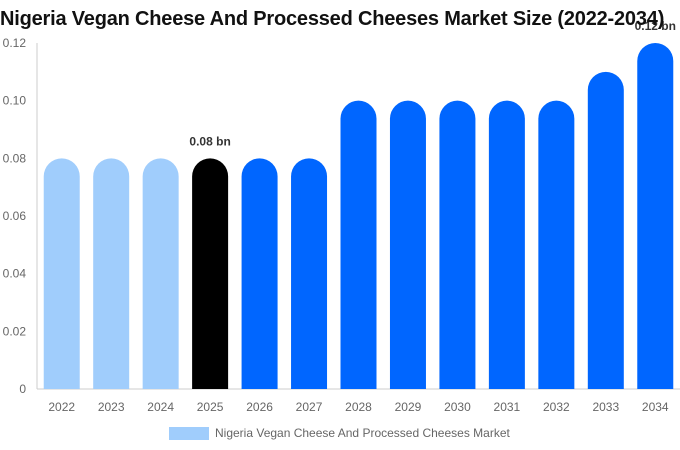 The image size is (680, 450). What do you see at coordinates (309, 407) in the screenshot?
I see `x-tick-label: 2027` at bounding box center [309, 407].